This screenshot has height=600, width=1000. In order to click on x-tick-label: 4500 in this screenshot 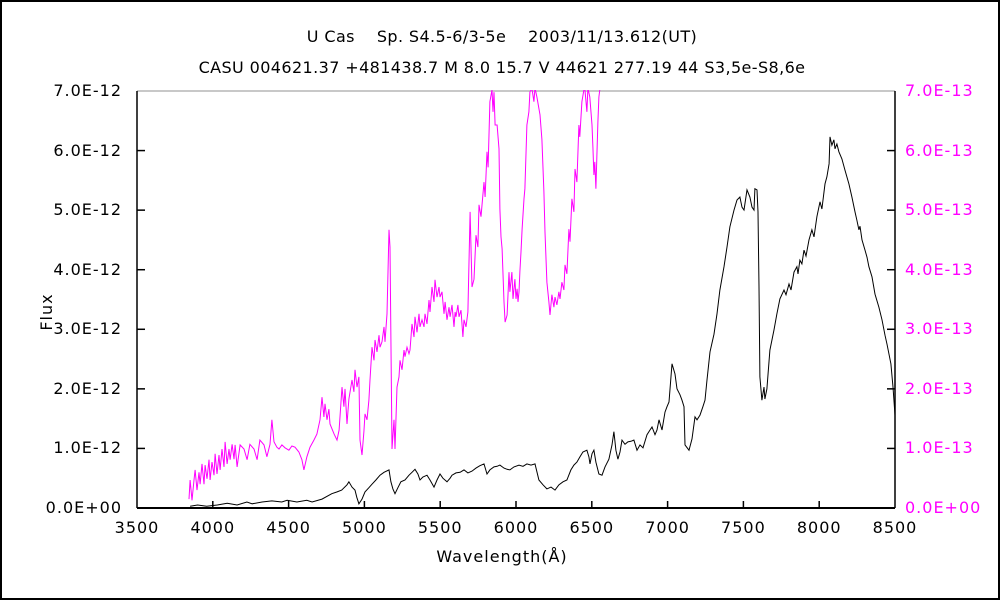, I will do `click(288, 527)`.